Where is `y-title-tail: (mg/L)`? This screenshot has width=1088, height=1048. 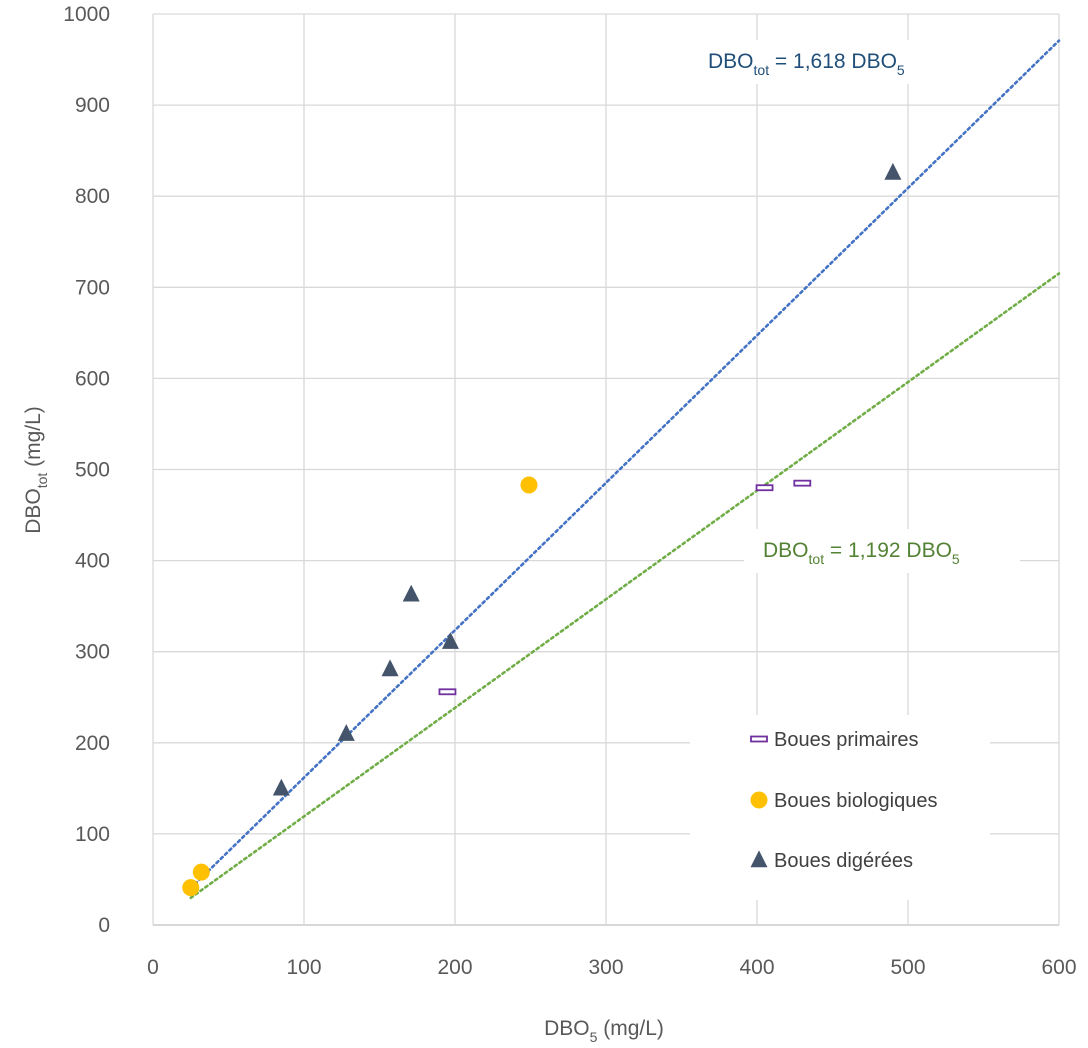 y-title-tail: (mg/L) is located at coordinates (33, 439).